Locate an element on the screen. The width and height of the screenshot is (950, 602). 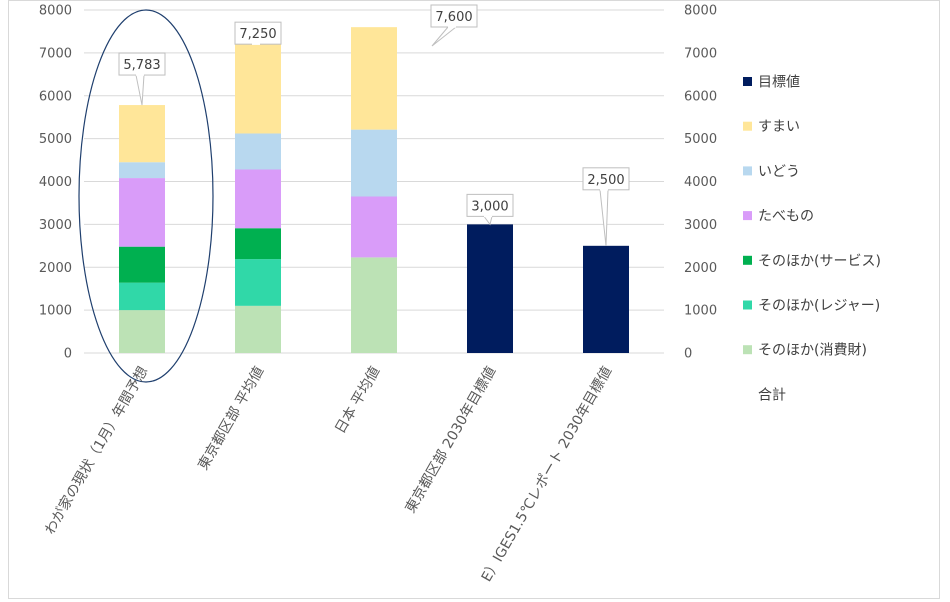
legend-label: たべもの is located at coordinates (786, 217).